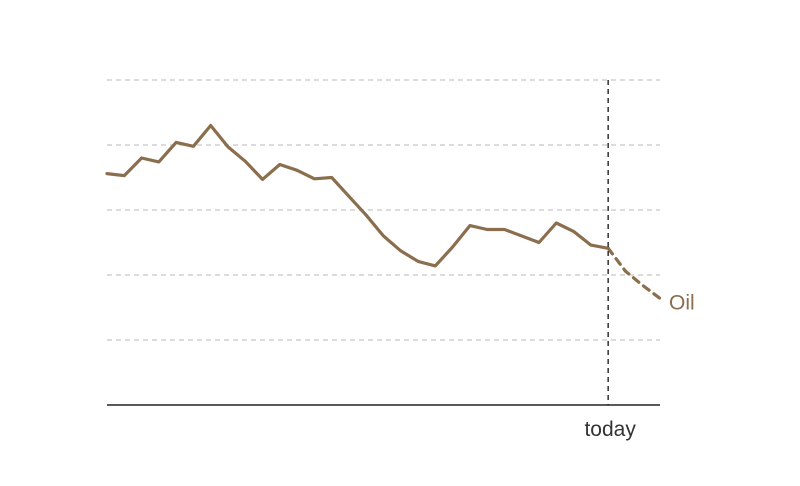  I want to click on forecast-line-oil, so click(634, 273).